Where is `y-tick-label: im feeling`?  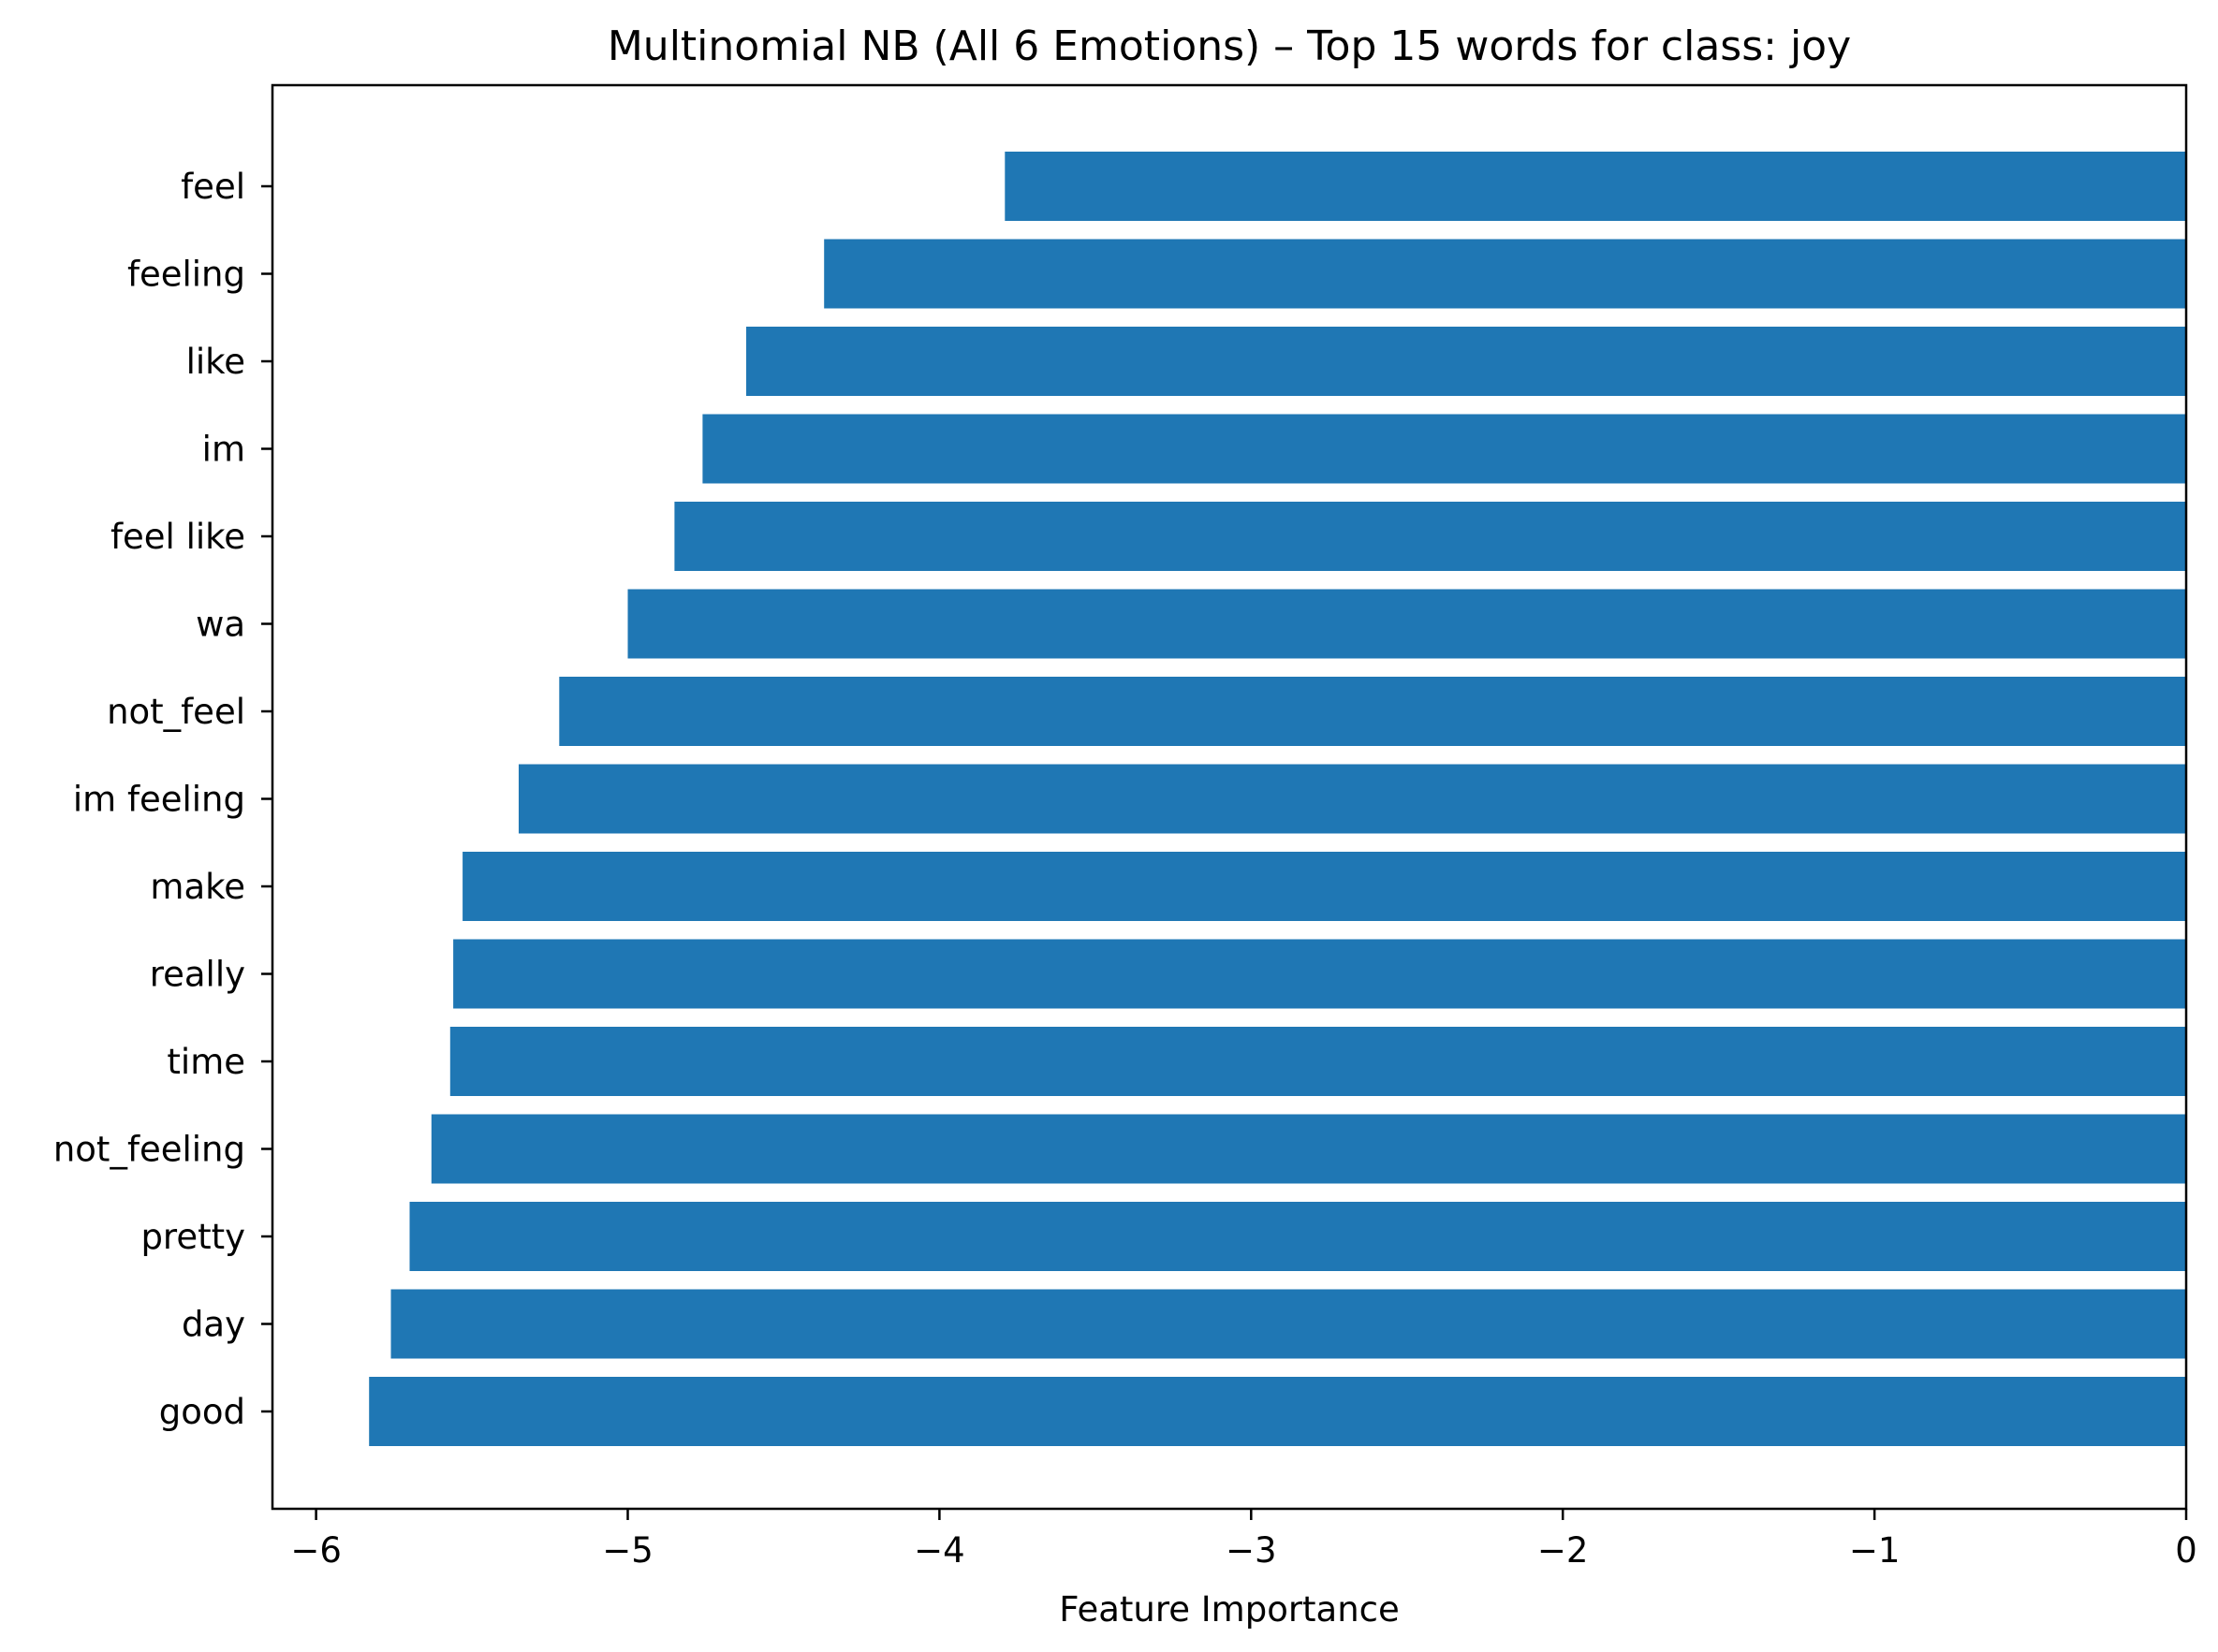
y-tick-label: im feeling is located at coordinates (159, 800).